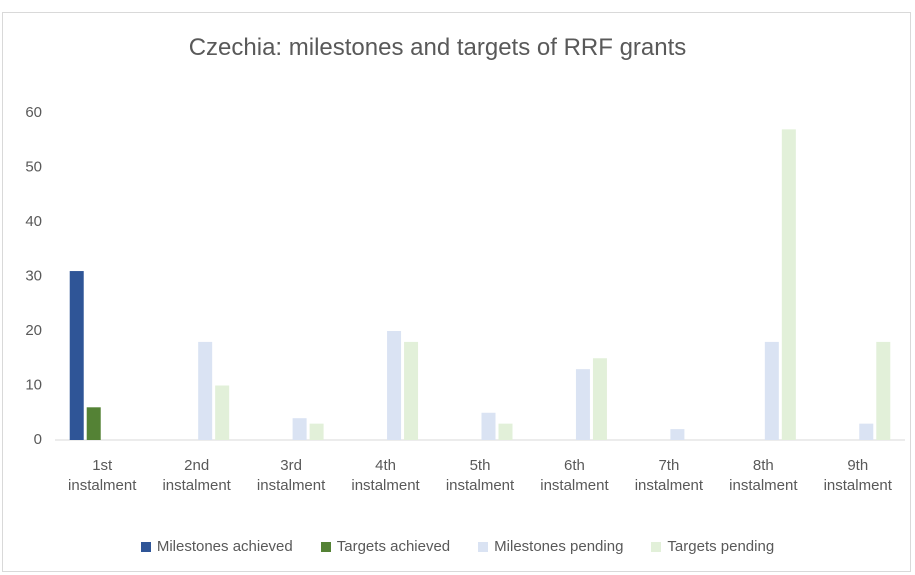 The height and width of the screenshot is (575, 915). I want to click on y-tick-label: 60, so click(33, 112).